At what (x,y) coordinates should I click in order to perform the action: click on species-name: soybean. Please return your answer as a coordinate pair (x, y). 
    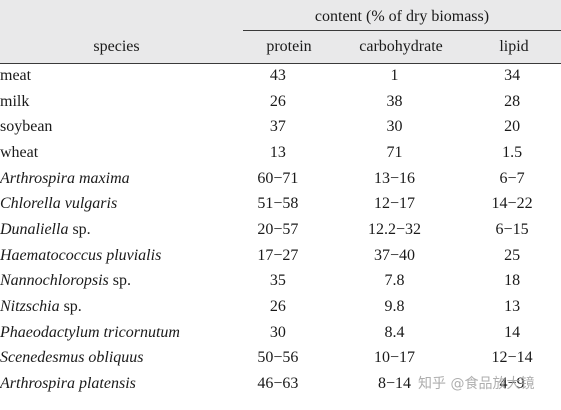
    Looking at the image, I should click on (26, 127).